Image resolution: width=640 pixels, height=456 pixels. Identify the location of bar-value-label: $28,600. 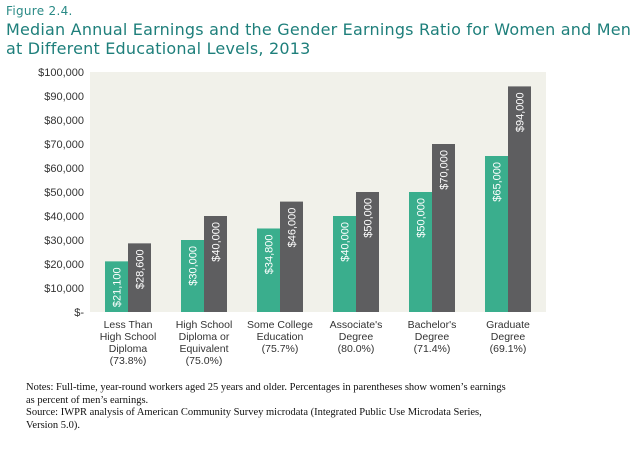
(141, 269).